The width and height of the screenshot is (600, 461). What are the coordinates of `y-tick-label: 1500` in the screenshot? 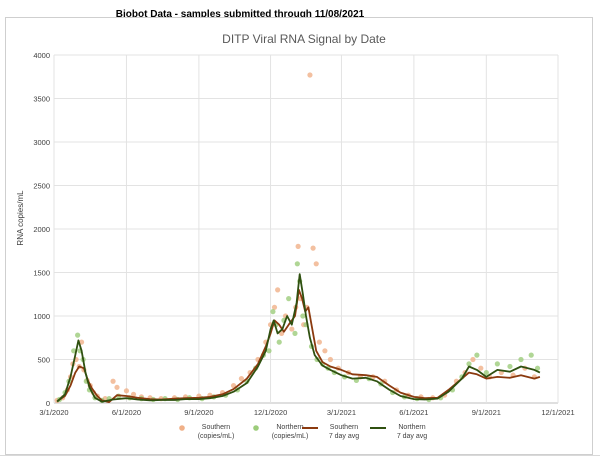 It's located at (41, 273).